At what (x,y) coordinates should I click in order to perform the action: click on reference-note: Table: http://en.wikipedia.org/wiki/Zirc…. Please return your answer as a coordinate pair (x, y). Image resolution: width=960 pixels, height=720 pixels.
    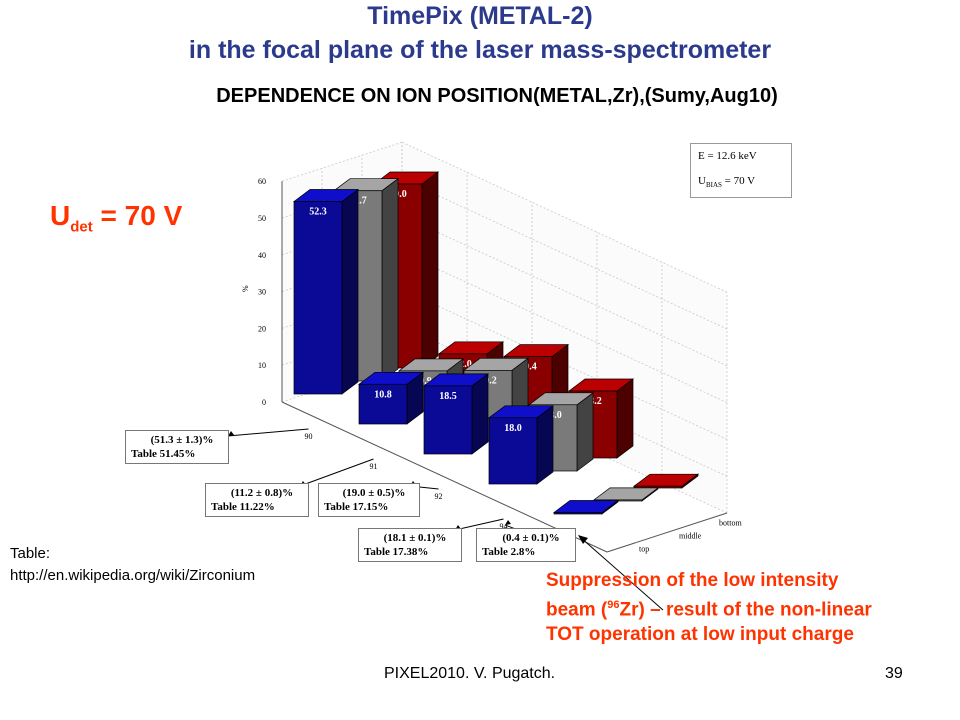
    Looking at the image, I should click on (132, 565).